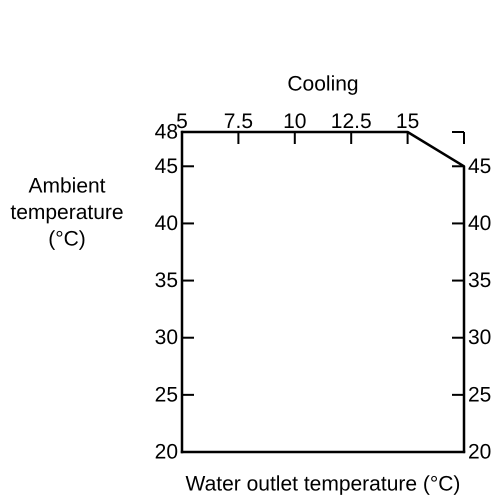 This screenshot has width=493, height=499. What do you see at coordinates (480, 394) in the screenshot?
I see `y2-tick-label: 25` at bounding box center [480, 394].